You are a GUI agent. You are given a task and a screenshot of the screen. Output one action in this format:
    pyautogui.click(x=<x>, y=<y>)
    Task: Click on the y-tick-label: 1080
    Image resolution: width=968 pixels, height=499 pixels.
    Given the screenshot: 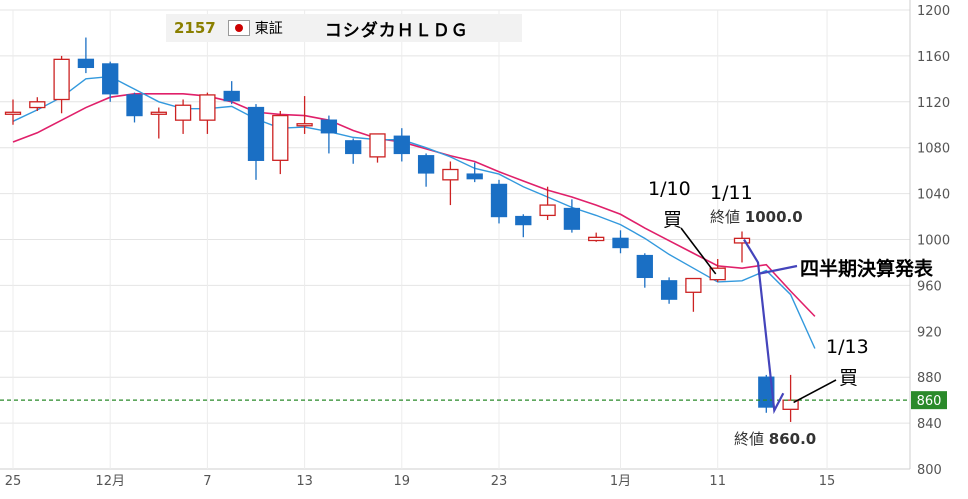 What is the action you would take?
    pyautogui.click(x=933, y=149)
    